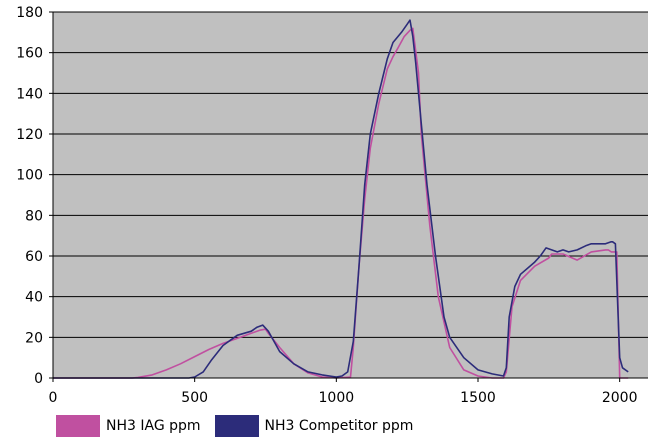 The image size is (649, 439). I want to click on legend-item-iag: NH3 IAG ppm, so click(128, 426).